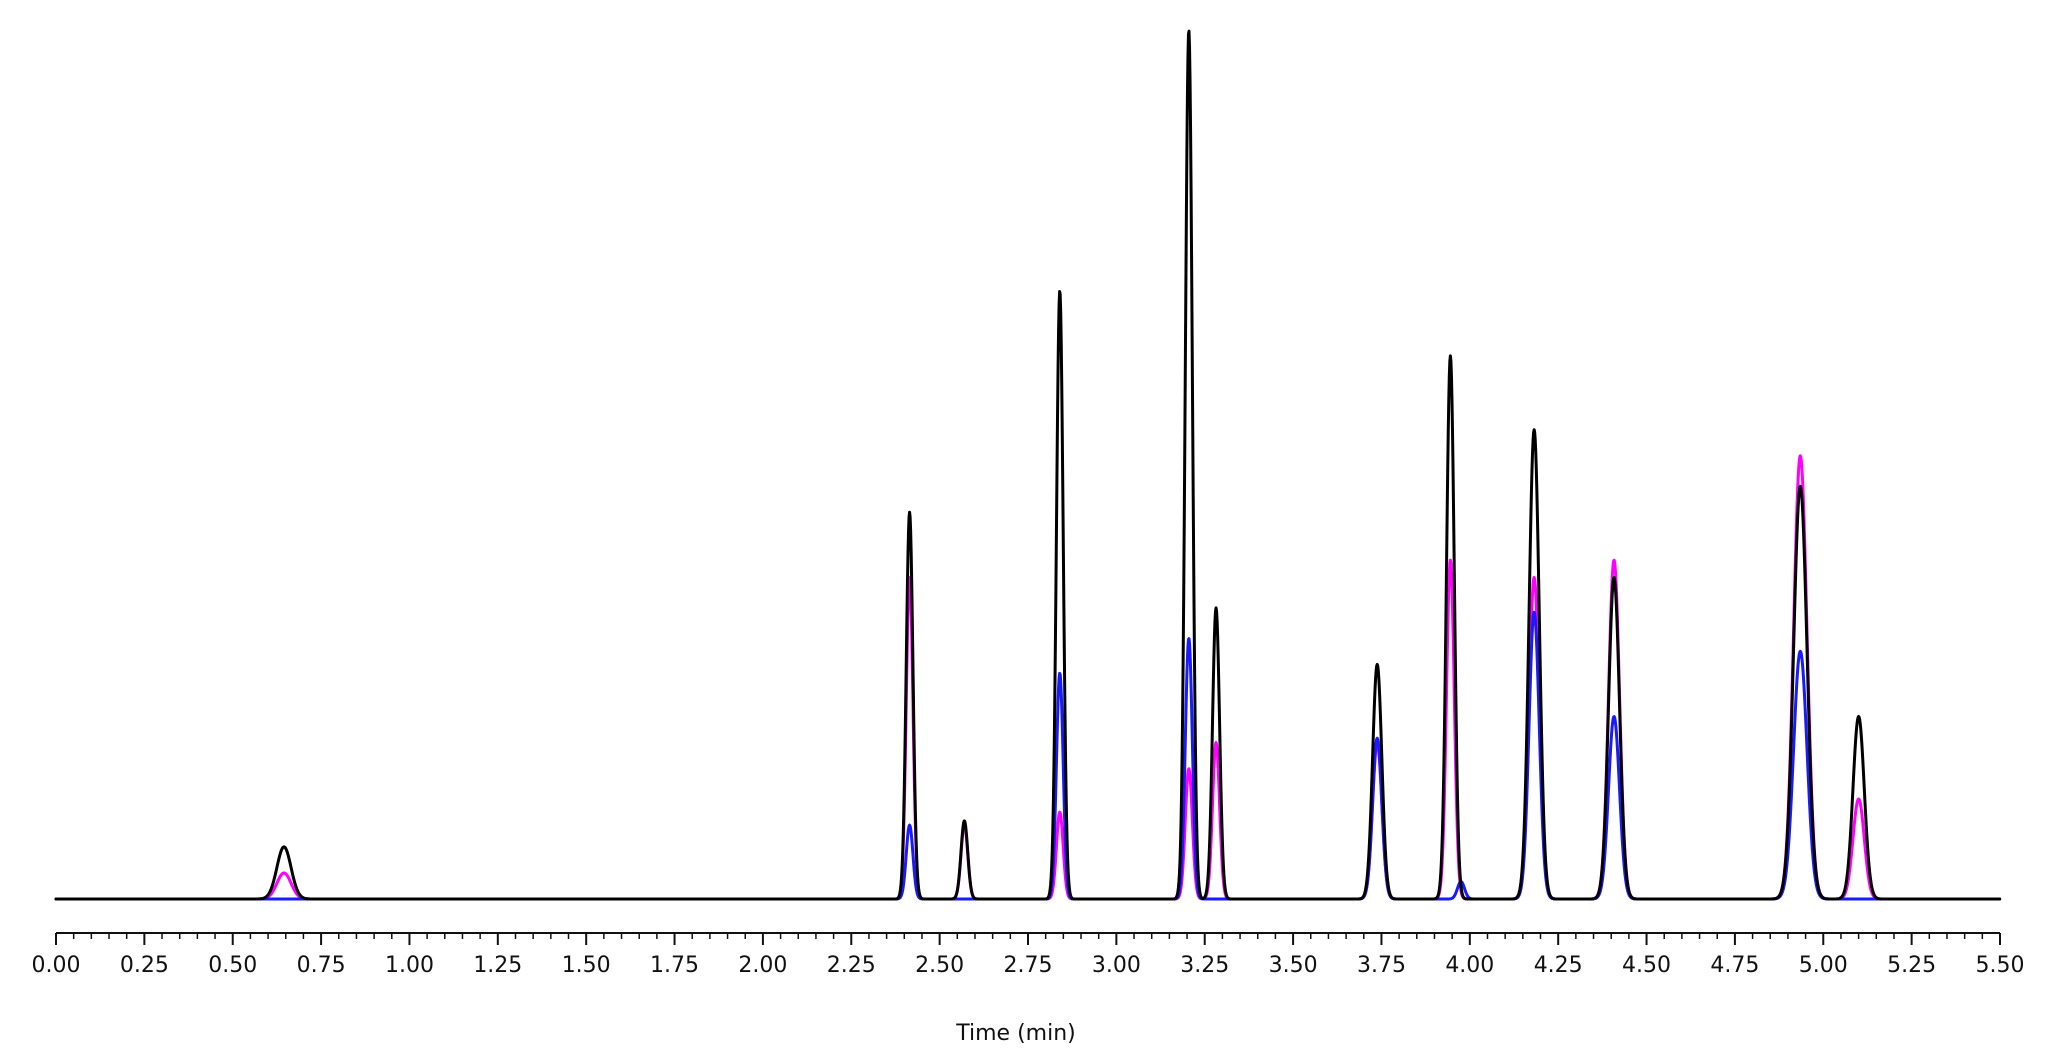 The height and width of the screenshot is (1062, 2048). Describe the element at coordinates (851, 965) in the screenshot. I see `x-tick-label: 2.25` at that location.